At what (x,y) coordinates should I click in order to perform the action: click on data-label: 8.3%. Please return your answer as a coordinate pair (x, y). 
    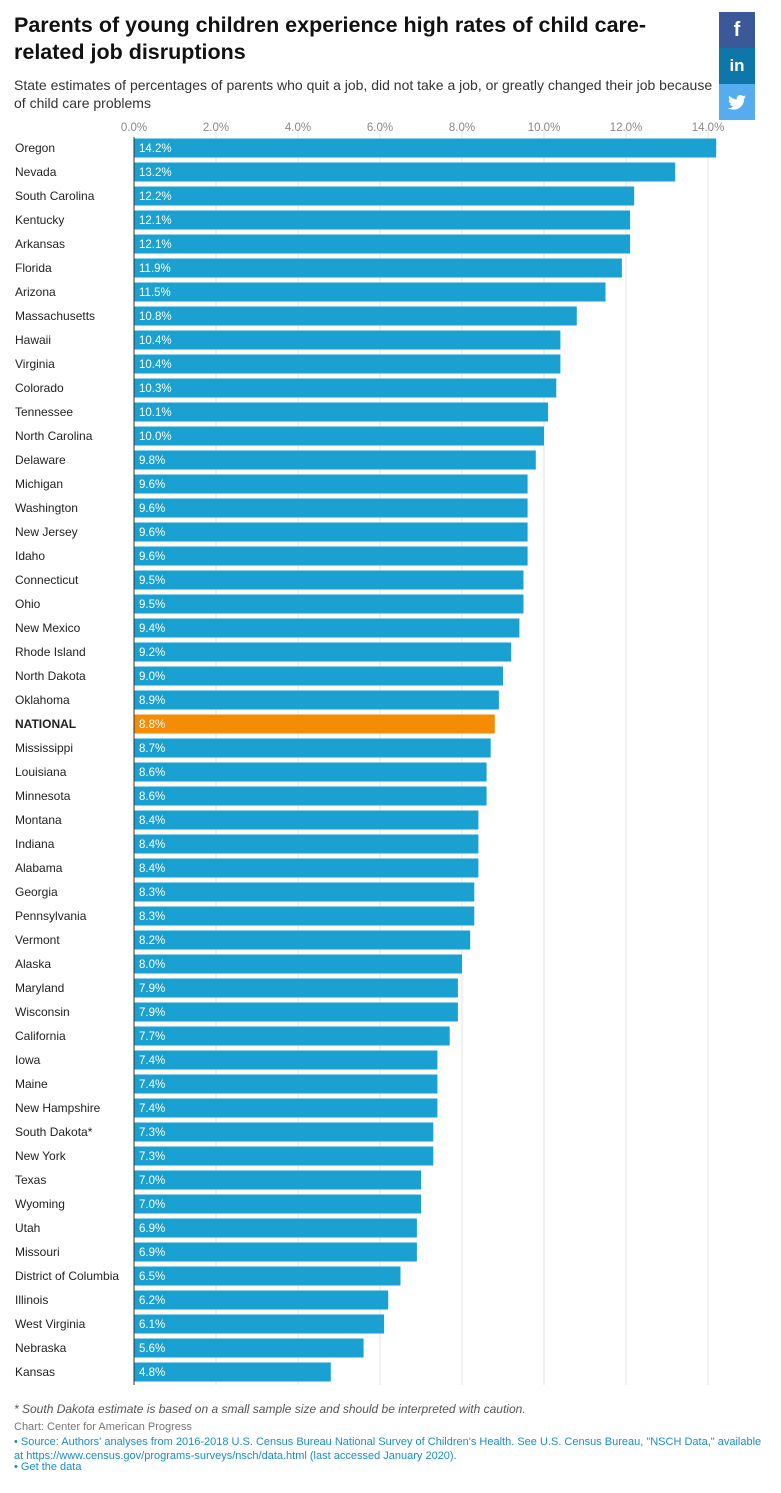
    Looking at the image, I should click on (152, 917).